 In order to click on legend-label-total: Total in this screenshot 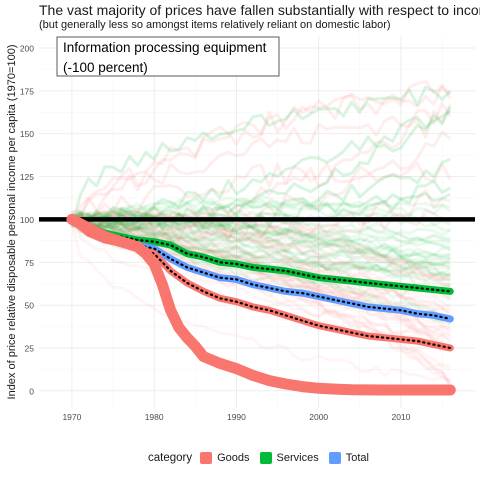, I will do `click(357, 458)`.